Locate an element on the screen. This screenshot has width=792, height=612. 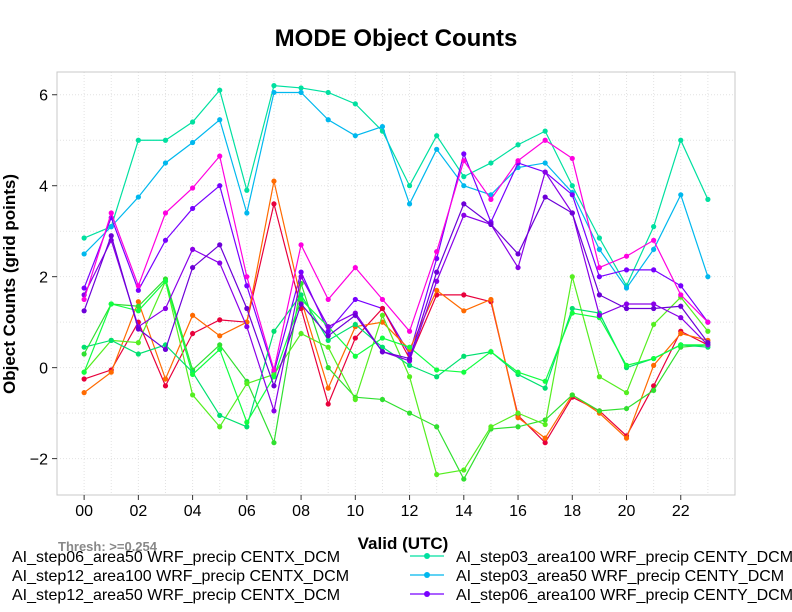
legend-entry-left: AI_step12_area50 WRF_precip CENTX_DCM is located at coordinates (176, 595).